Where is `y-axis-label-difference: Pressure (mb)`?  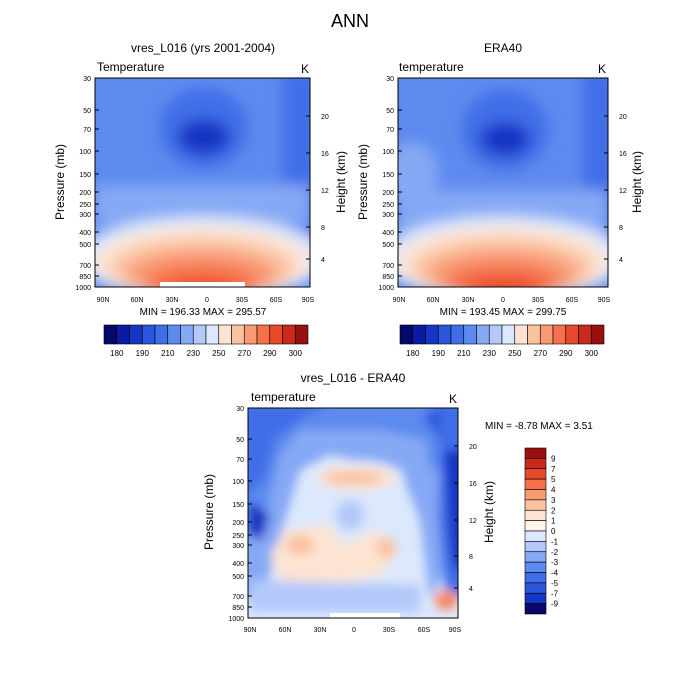 y-axis-label-difference: Pressure (mb) is located at coordinates (209, 512).